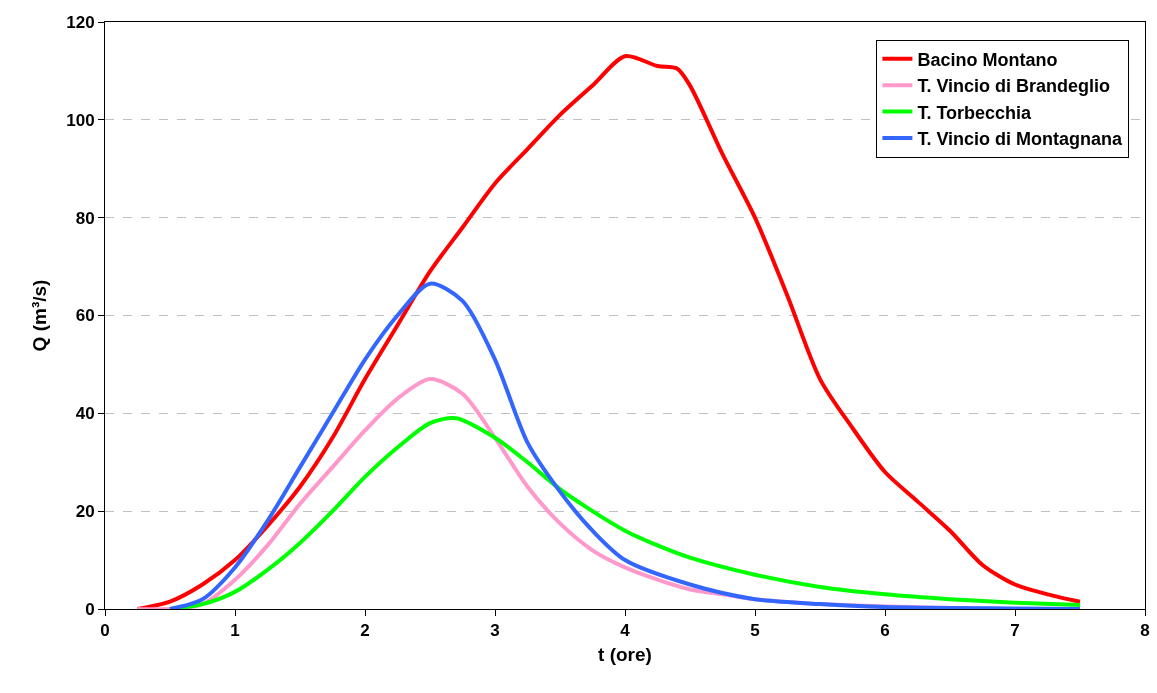  I want to click on y-axis-title: Q (m³/s), so click(40, 315).